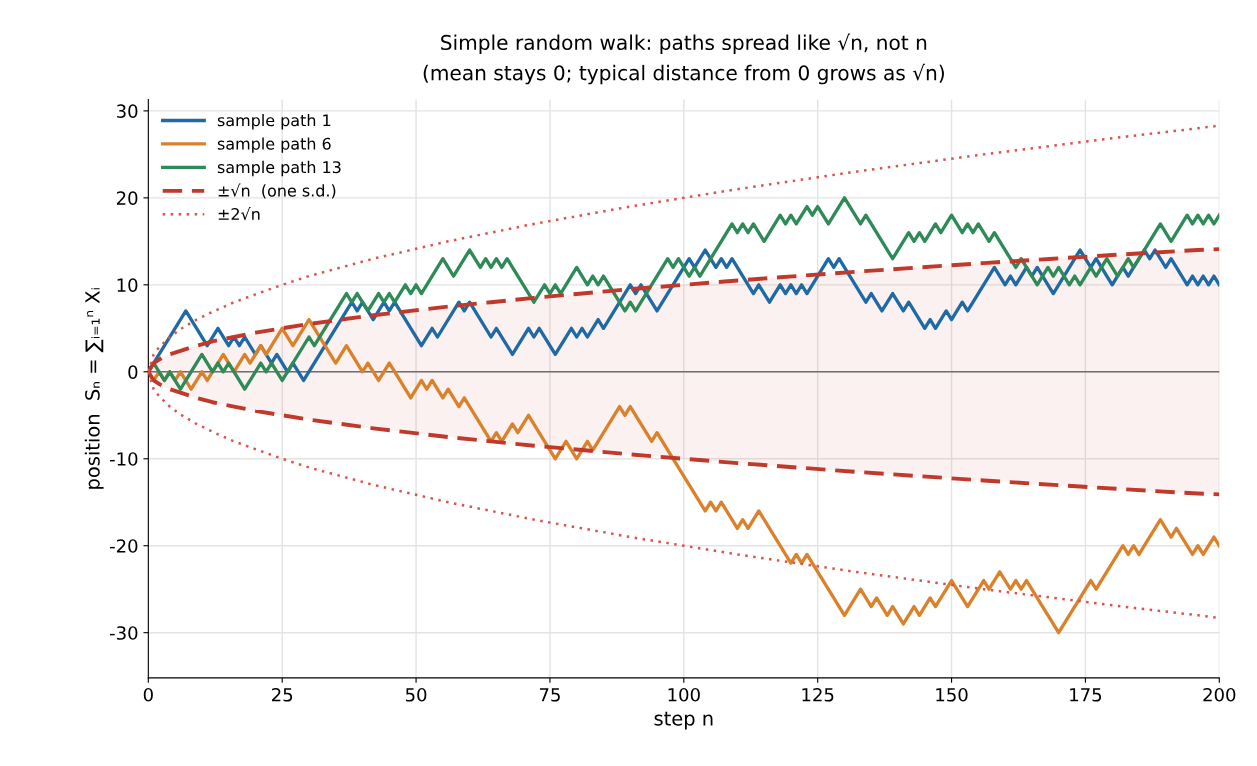 This screenshot has height=766, width=1257. Describe the element at coordinates (127, 285) in the screenshot. I see `y-tick-label: 10` at that location.